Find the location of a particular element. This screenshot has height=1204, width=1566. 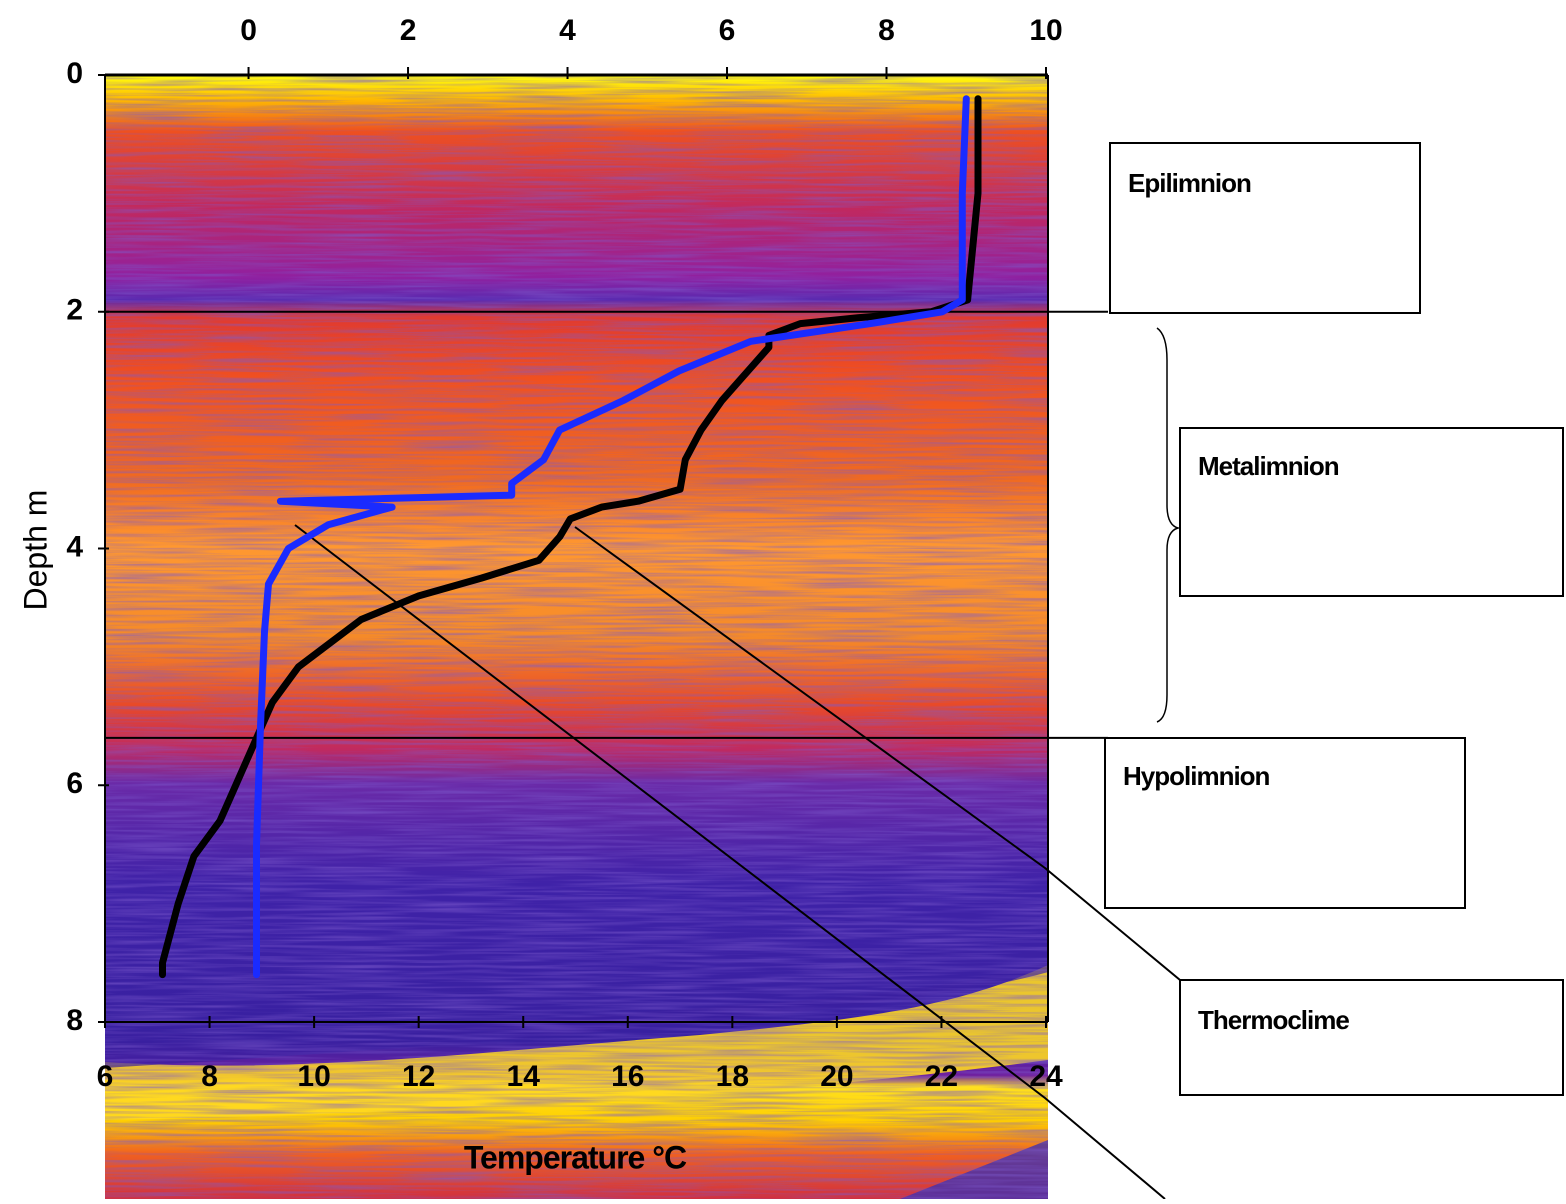

x-axis-label: Temperature °C is located at coordinates (575, 1157).